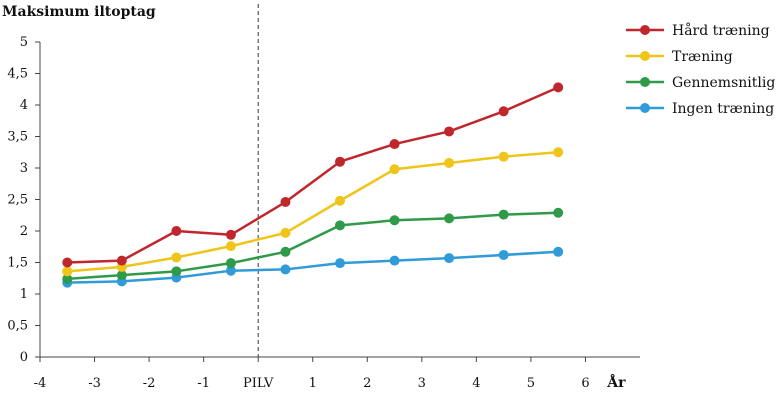 This screenshot has height=419, width=777. What do you see at coordinates (645, 108) in the screenshot?
I see `legend-marker-ingen-tr-ning` at bounding box center [645, 108].